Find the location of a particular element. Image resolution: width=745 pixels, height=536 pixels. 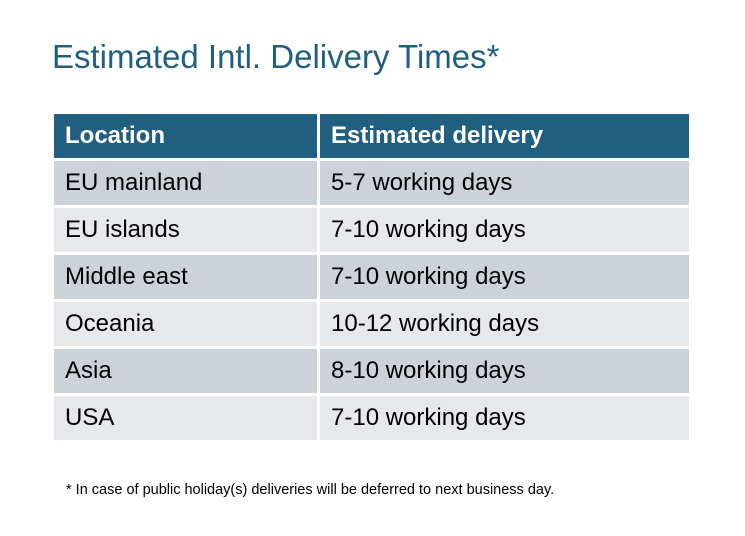

location-cell: Oceania is located at coordinates (185, 324).